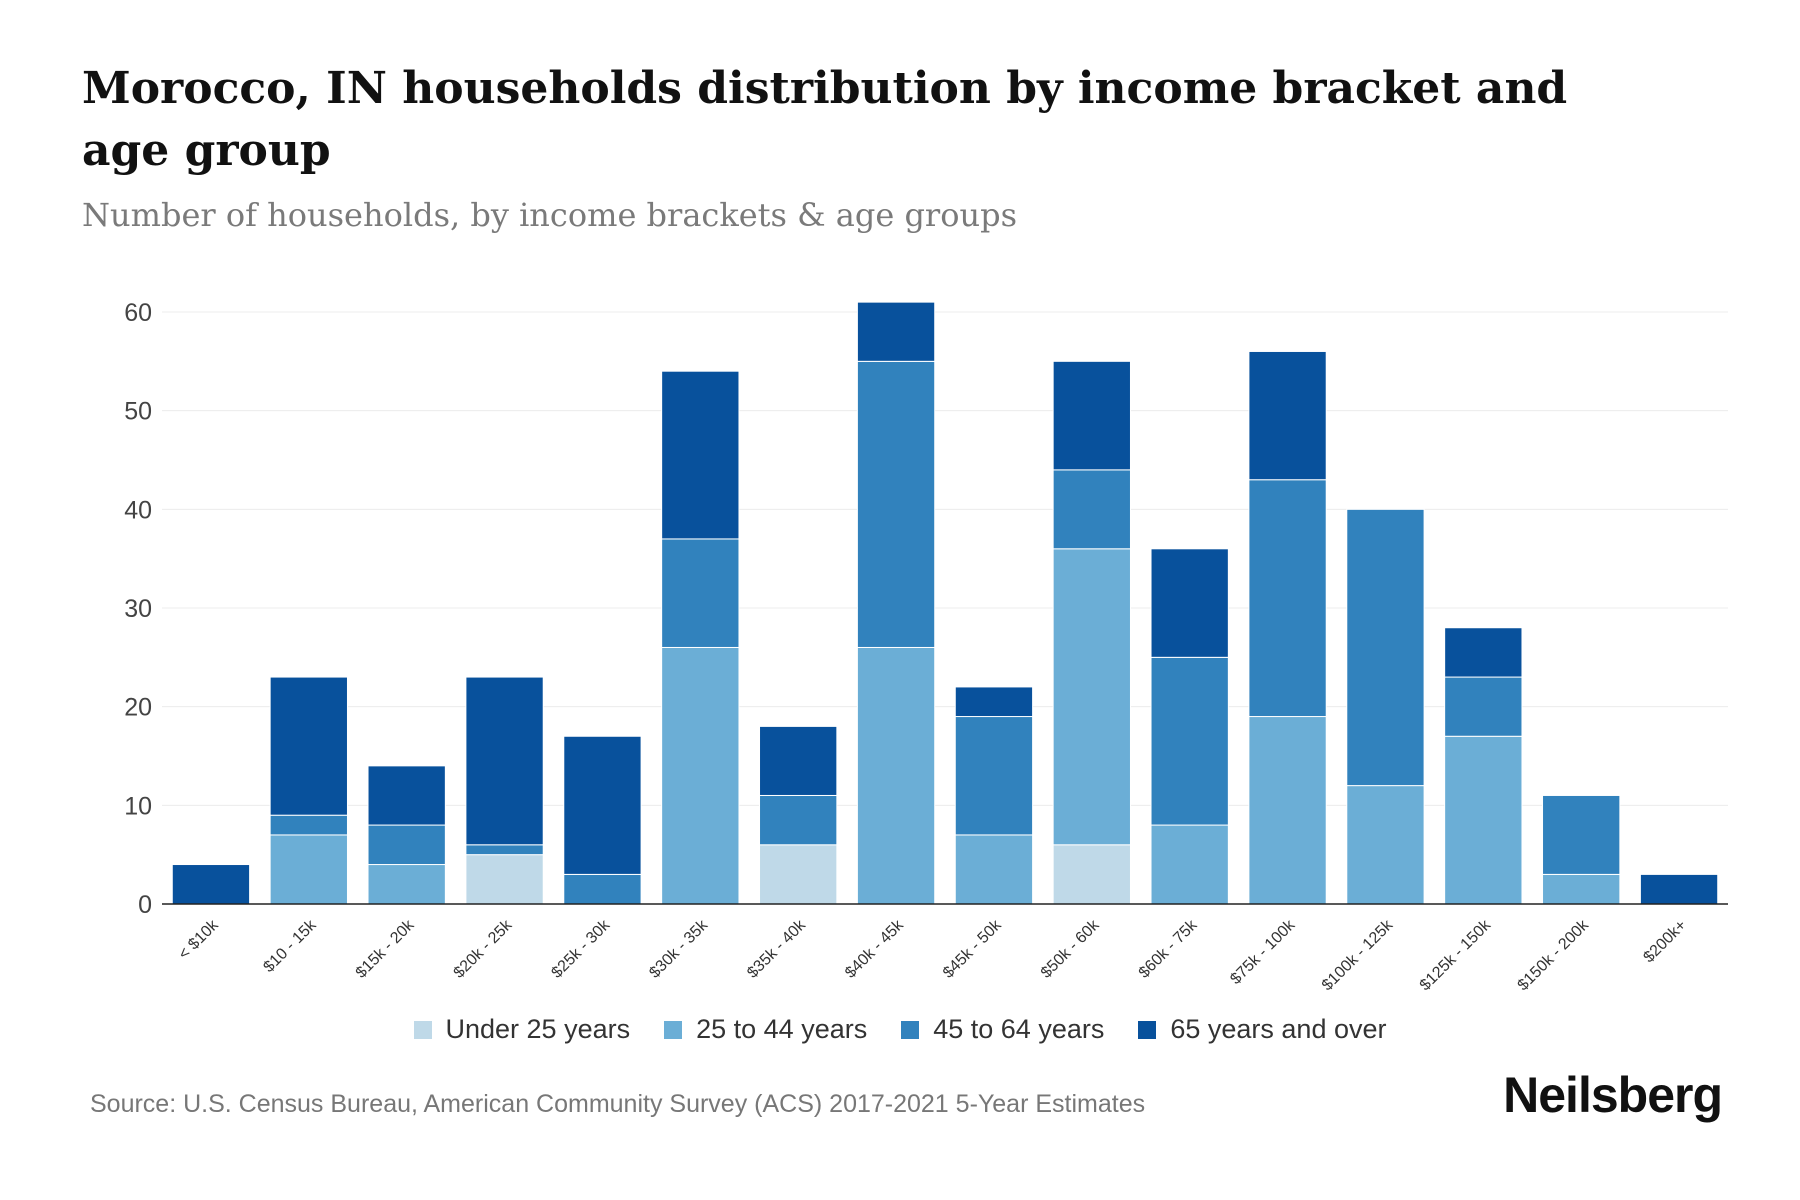  I want to click on x-tick-label: $45k - 50k, so click(973, 949).